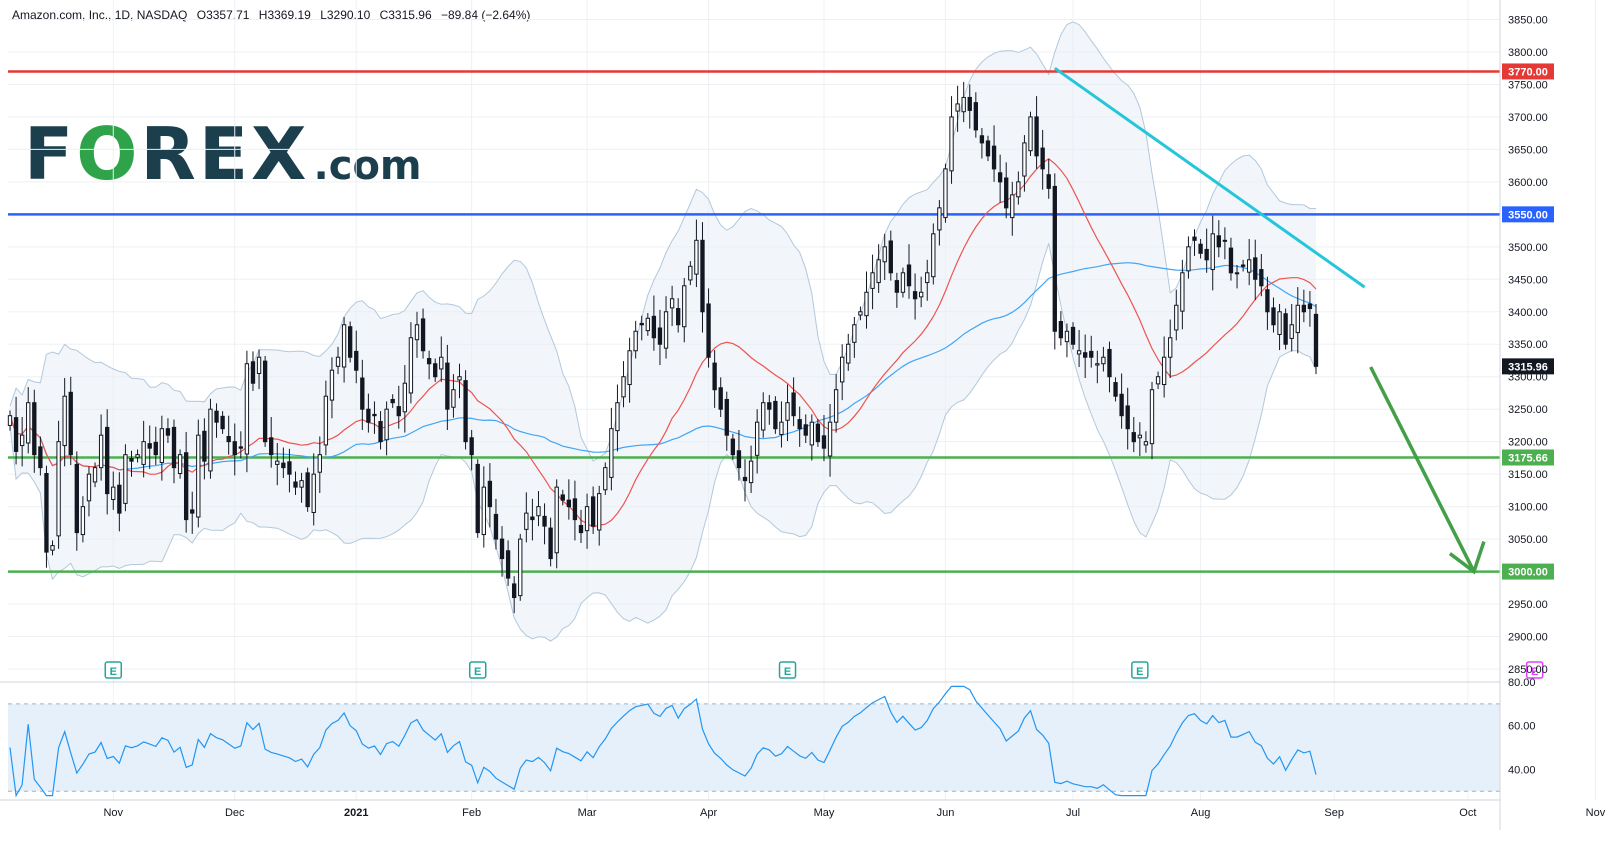  I want to click on rsi-tick-label: 80.00, so click(1522, 683).